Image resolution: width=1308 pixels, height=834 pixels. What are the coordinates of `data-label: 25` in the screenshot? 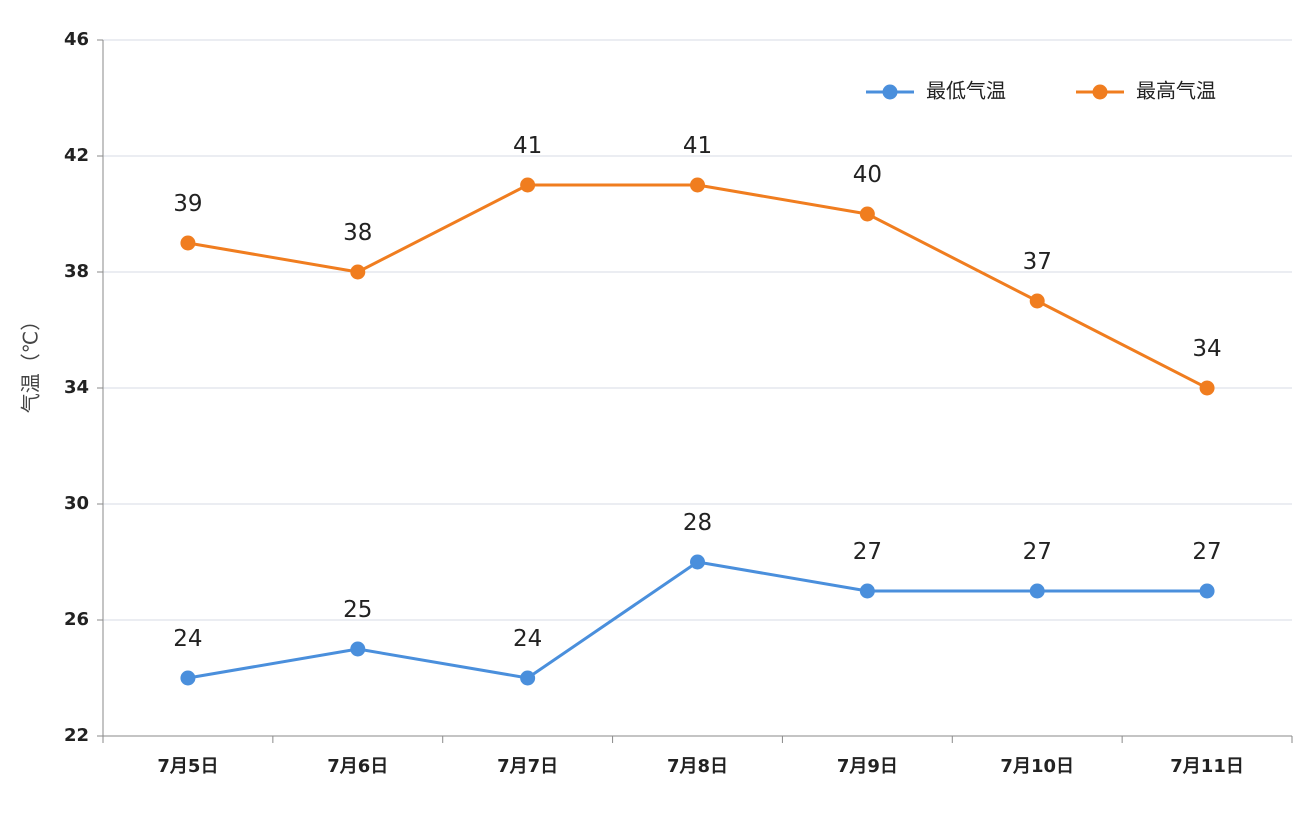 It's located at (357, 610).